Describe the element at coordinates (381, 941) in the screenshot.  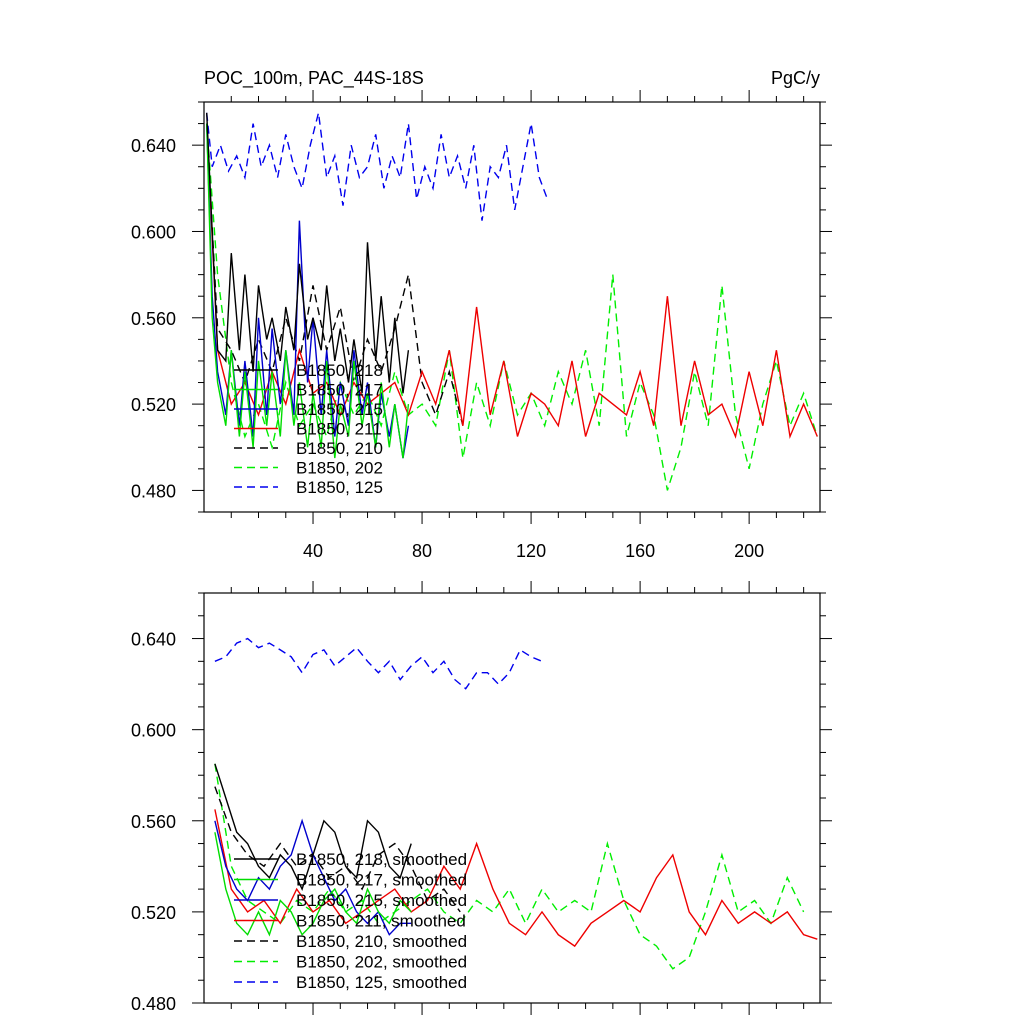
I see `legend-label: B1850, 210, smoothed` at that location.